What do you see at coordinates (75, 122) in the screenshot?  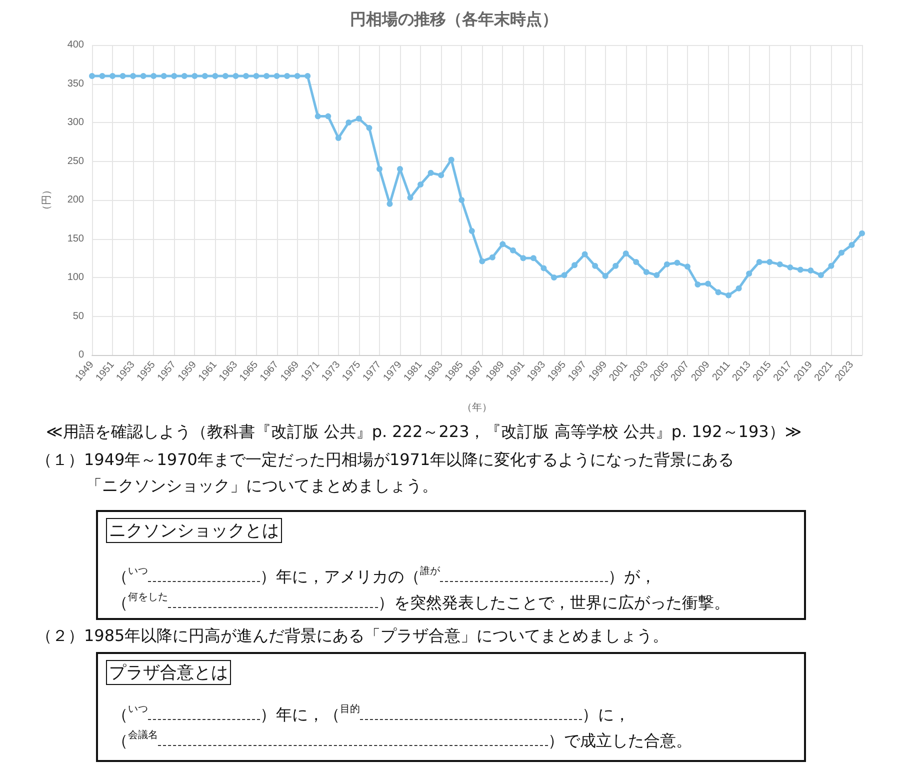 I see `y-tick-label: 300` at bounding box center [75, 122].